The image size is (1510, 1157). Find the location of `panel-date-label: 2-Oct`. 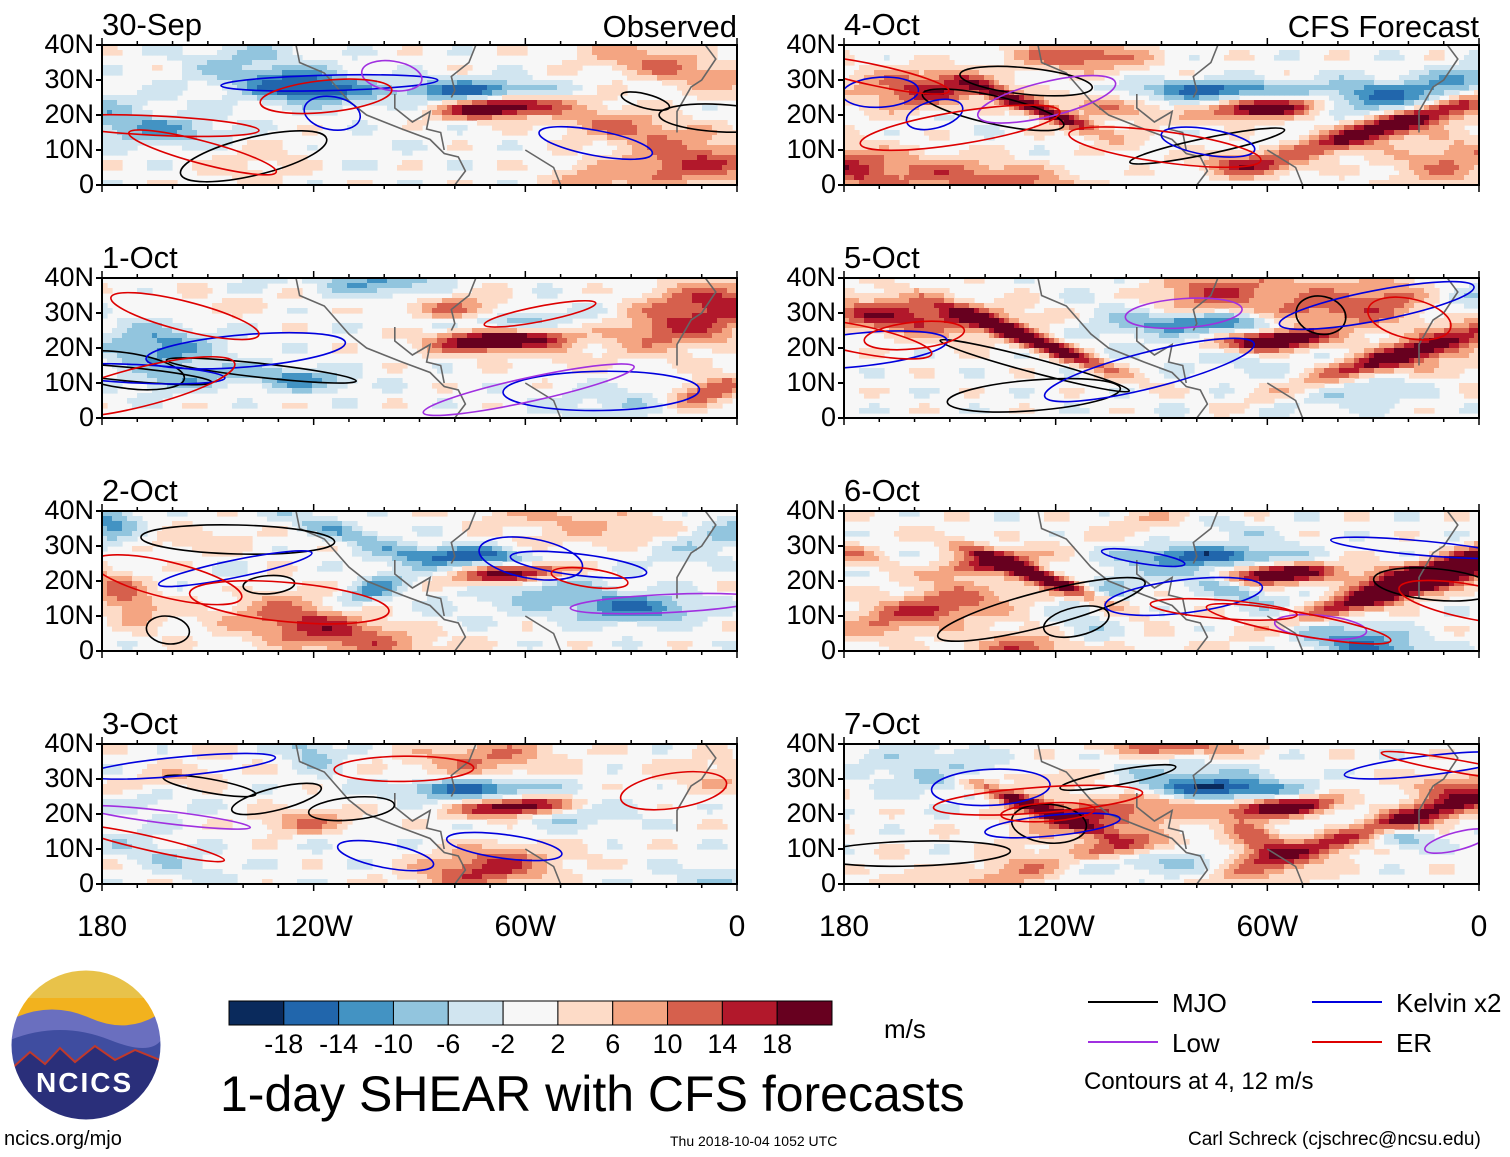

panel-date-label: 2-Oct is located at coordinates (140, 490).